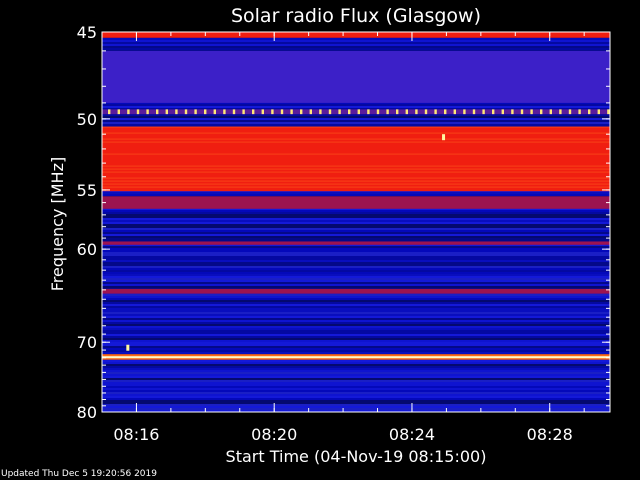 This screenshot has height=480, width=640. I want to click on y-tick-label: 80, so click(87, 412).